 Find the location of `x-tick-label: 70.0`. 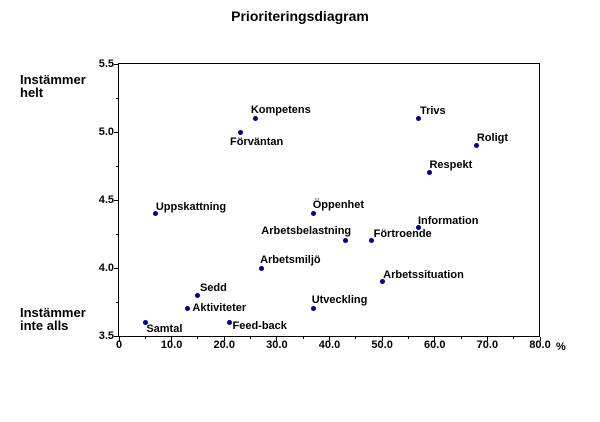

x-tick-label: 70.0 is located at coordinates (487, 345).